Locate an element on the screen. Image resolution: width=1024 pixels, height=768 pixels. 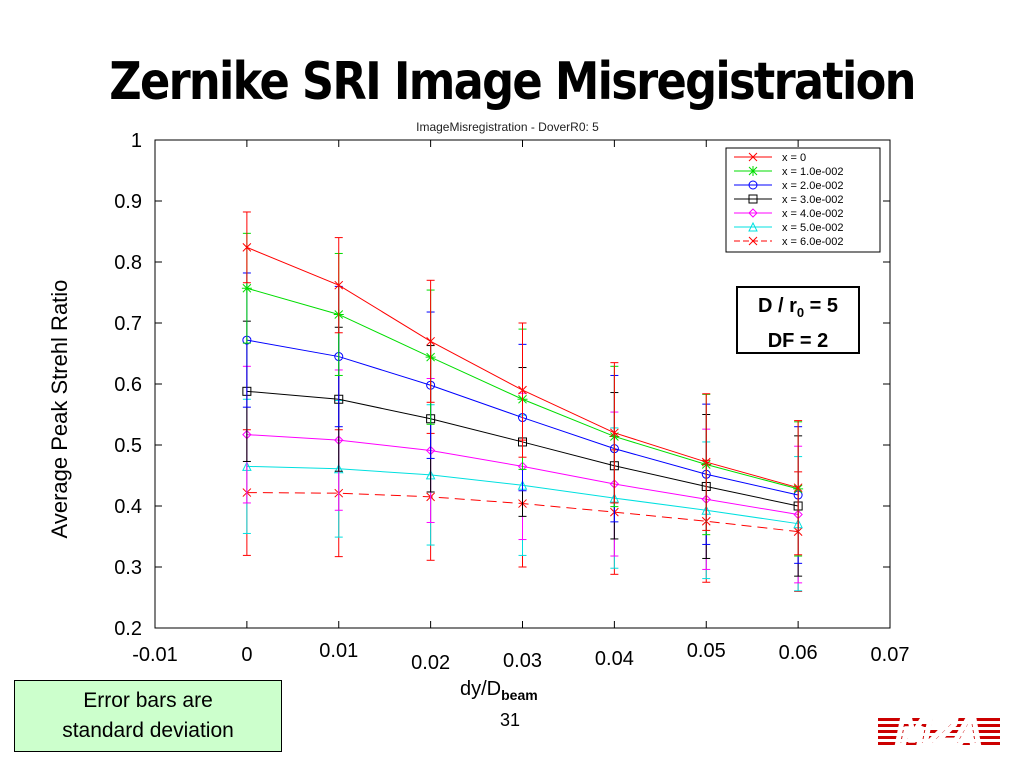
legend-box is located at coordinates (803, 200).